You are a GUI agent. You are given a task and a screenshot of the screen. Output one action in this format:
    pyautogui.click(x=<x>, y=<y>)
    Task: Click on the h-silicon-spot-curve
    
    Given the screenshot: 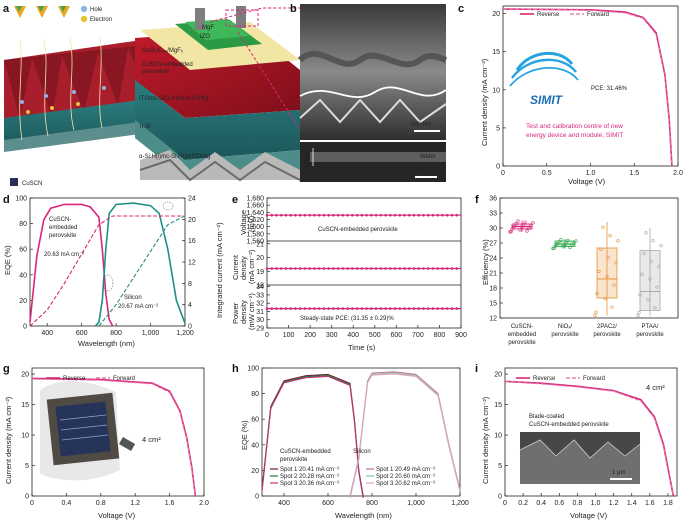 What is the action you would take?
    pyautogui.click(x=405, y=436)
    